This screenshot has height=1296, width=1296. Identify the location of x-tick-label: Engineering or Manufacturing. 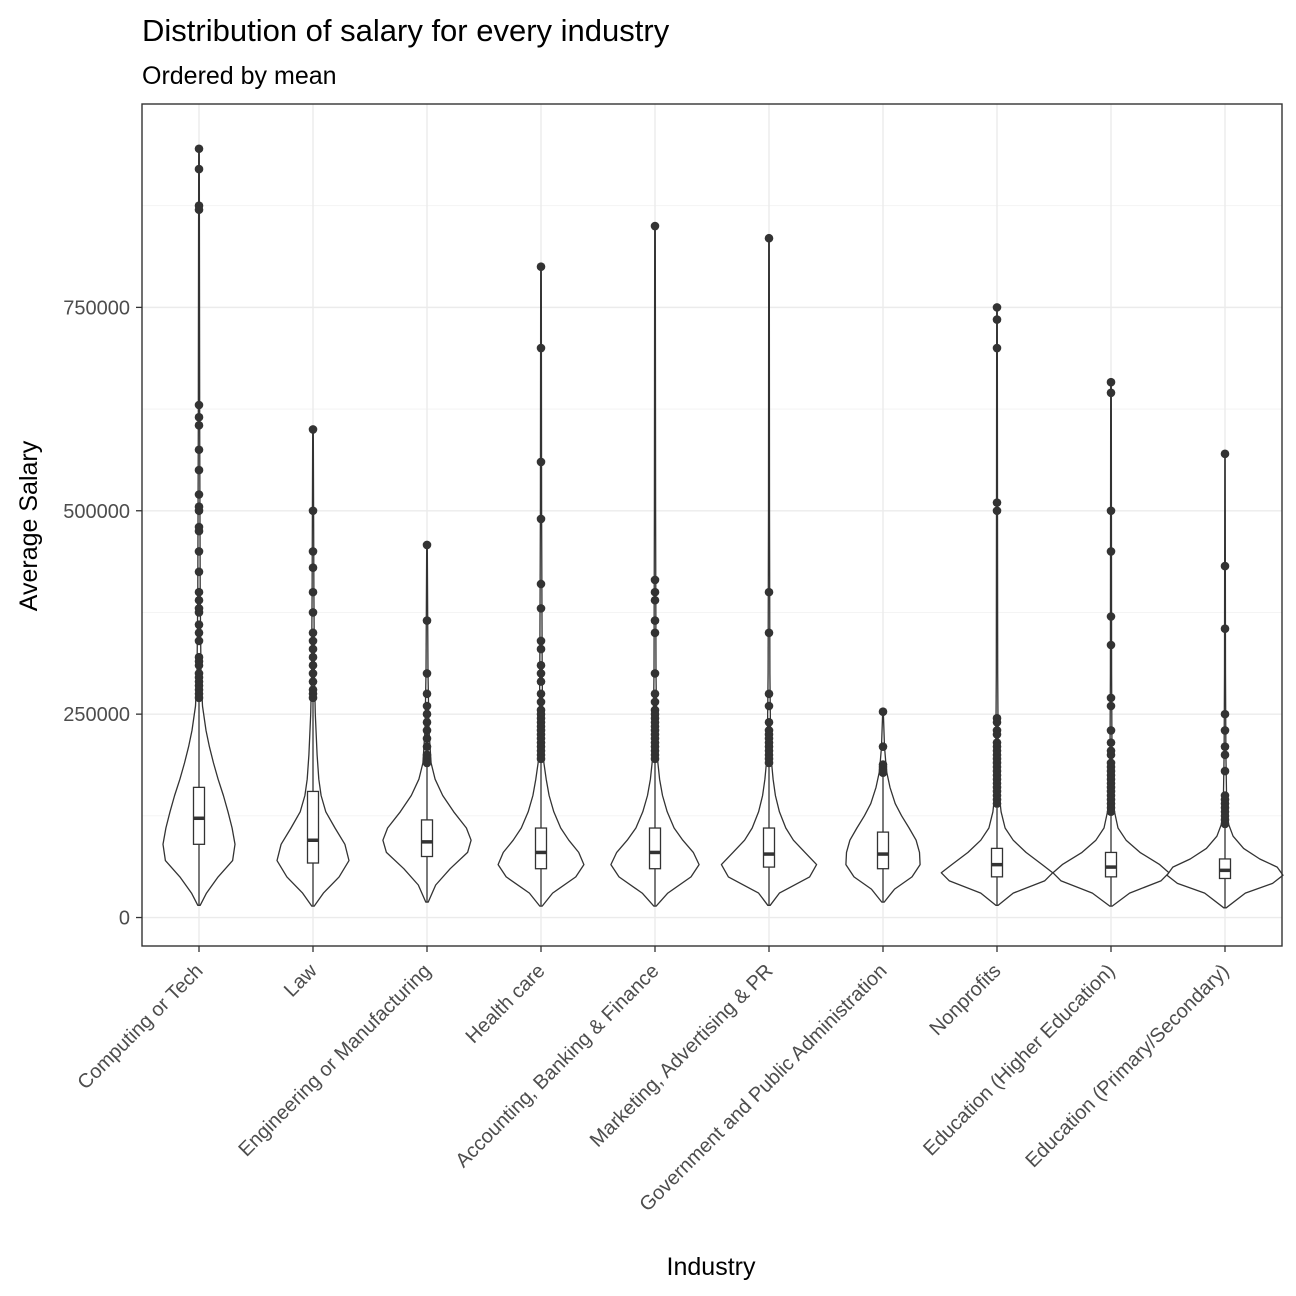
(334, 1060).